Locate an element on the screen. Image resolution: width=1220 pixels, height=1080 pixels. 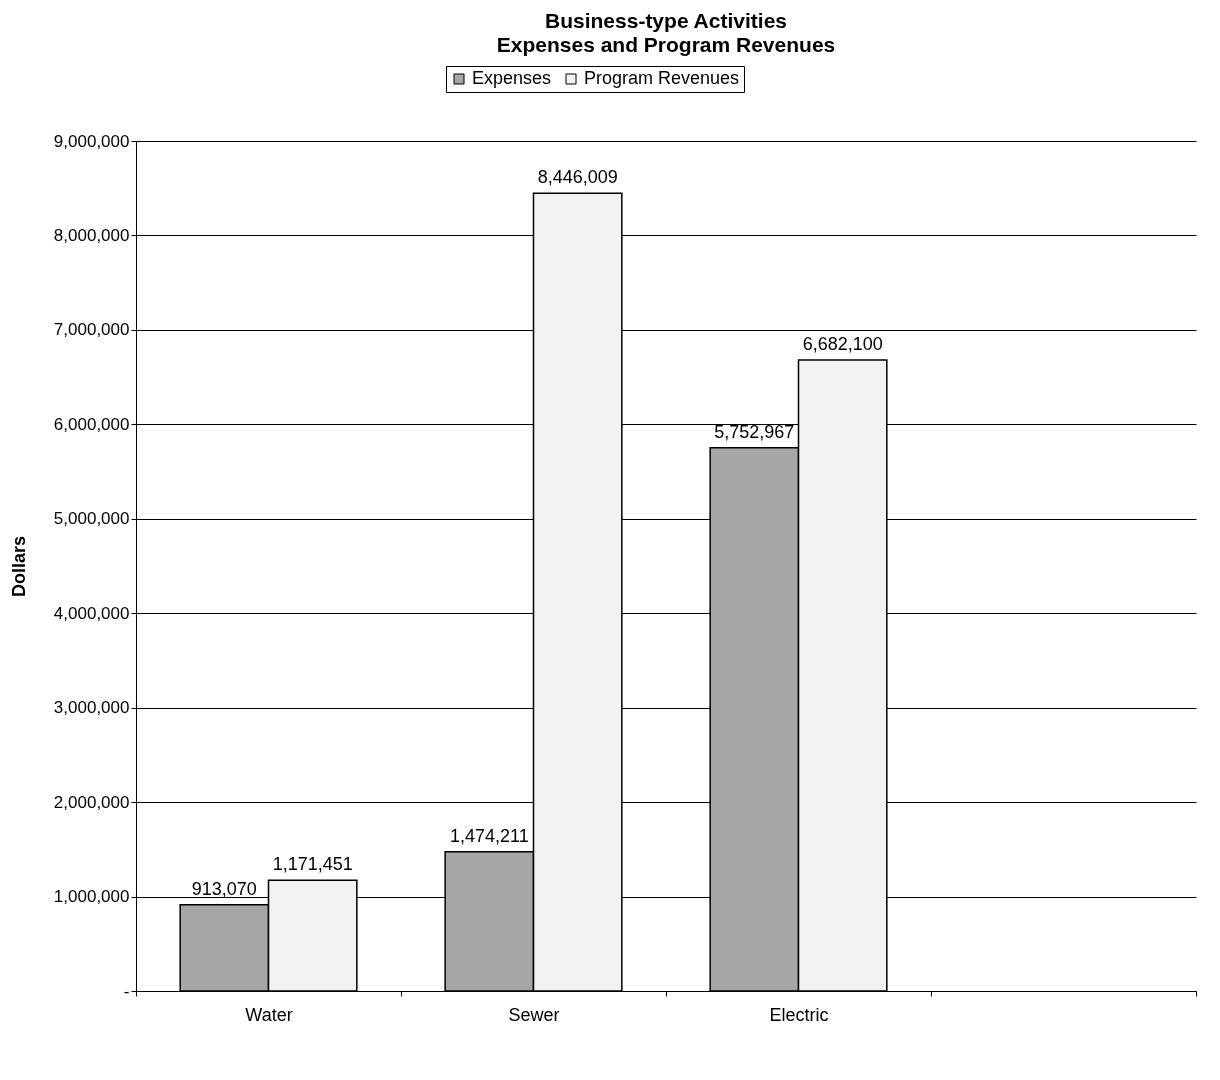
y-tick-label: 3,000,000 is located at coordinates (91, 708).